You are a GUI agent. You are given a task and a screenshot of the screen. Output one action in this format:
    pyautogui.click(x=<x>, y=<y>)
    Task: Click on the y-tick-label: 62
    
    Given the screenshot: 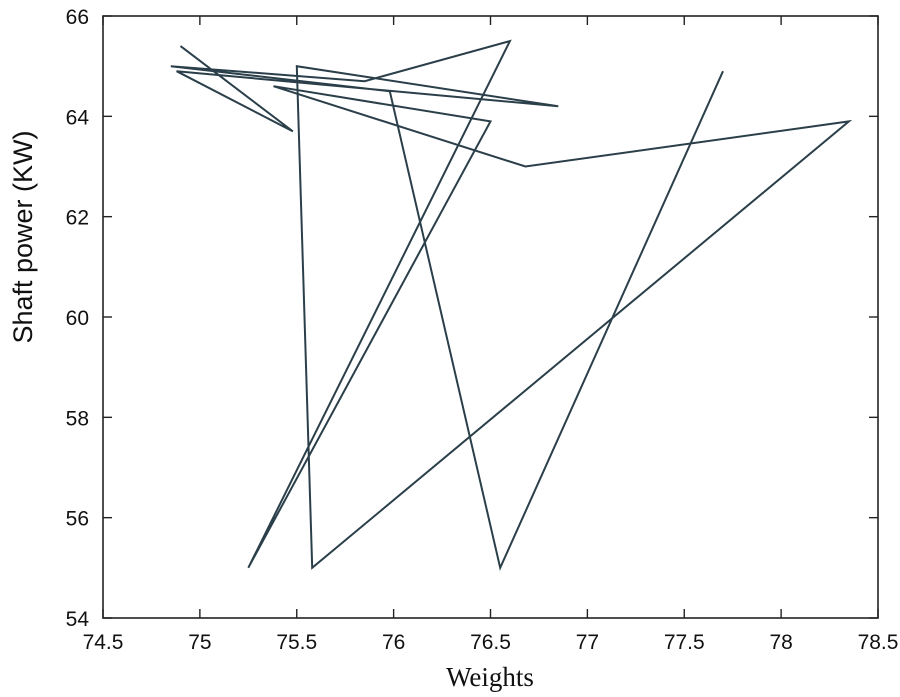 What is the action you would take?
    pyautogui.click(x=77, y=218)
    